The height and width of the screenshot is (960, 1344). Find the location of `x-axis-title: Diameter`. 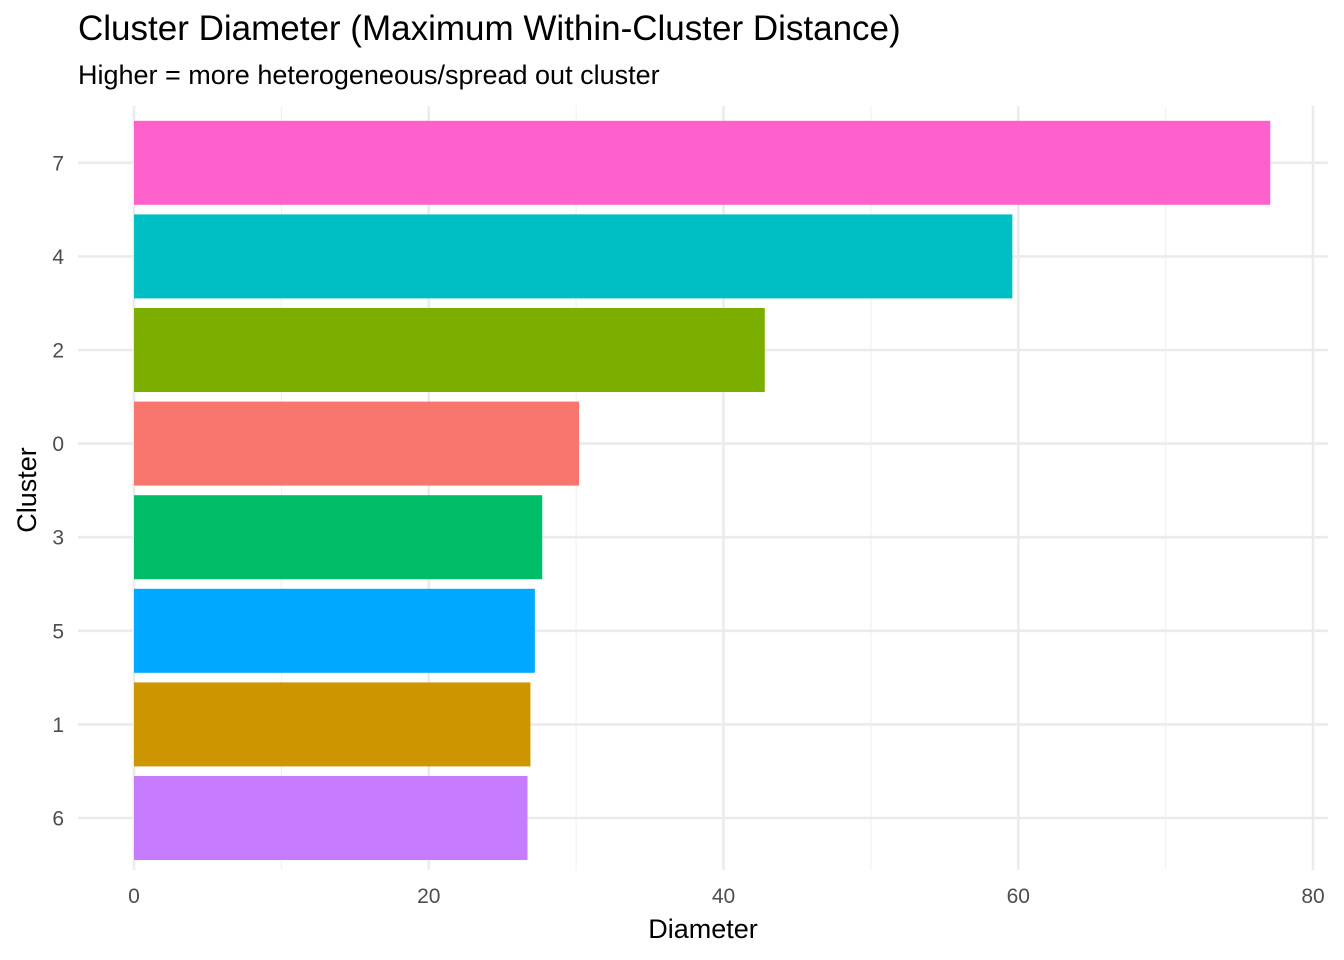

x-axis-title: Diameter is located at coordinates (703, 929).